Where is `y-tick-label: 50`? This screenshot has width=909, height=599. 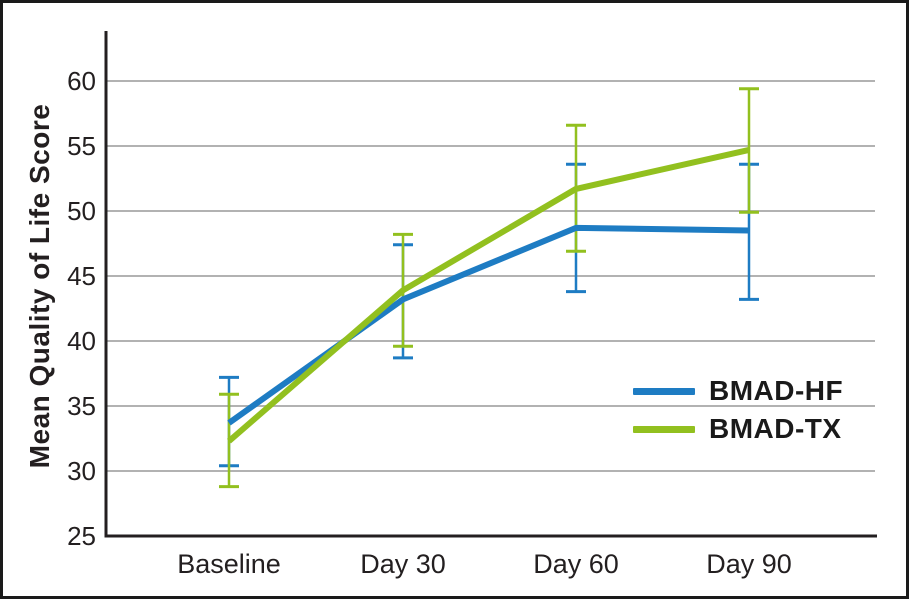
y-tick-label: 50 is located at coordinates (81, 211).